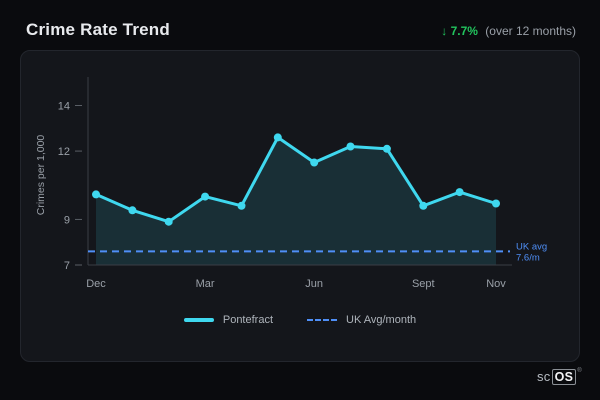 This screenshot has width=600, height=400. I want to click on solid-line-swatch-icon, so click(198, 320).